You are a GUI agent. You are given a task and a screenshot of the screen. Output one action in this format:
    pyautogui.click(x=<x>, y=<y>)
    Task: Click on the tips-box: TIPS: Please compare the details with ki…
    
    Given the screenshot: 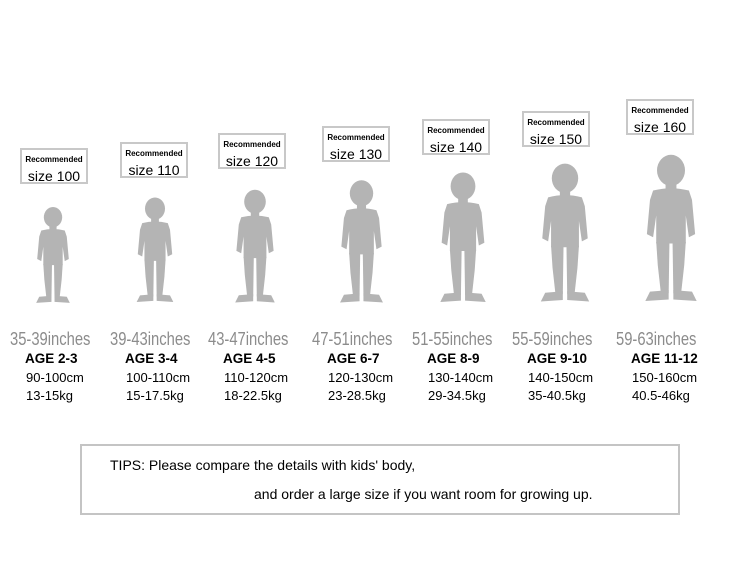 What is the action you would take?
    pyautogui.click(x=380, y=479)
    